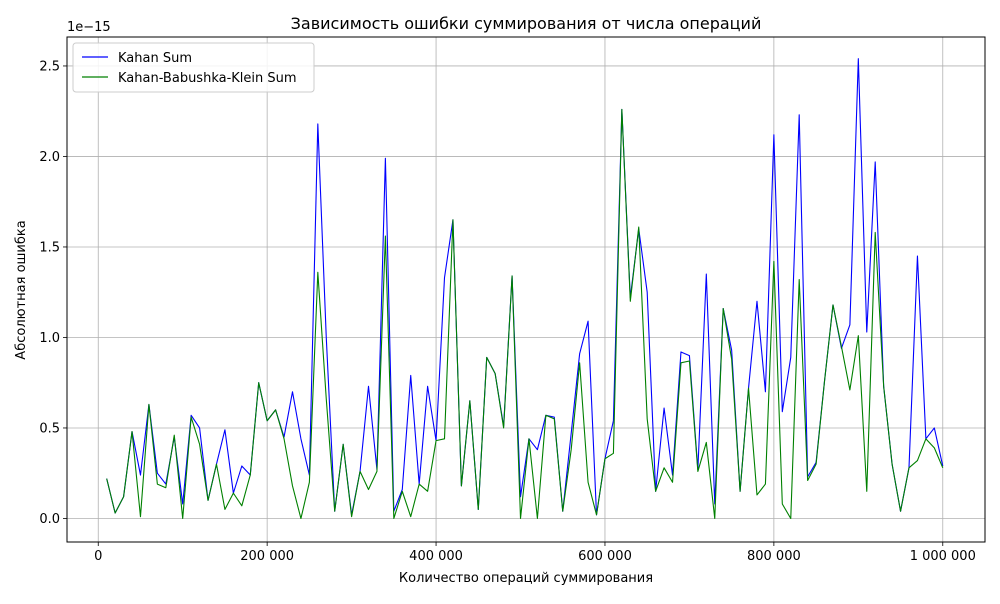 This screenshot has width=1000, height=604. I want to click on x-tick-label: 0, so click(98, 556).